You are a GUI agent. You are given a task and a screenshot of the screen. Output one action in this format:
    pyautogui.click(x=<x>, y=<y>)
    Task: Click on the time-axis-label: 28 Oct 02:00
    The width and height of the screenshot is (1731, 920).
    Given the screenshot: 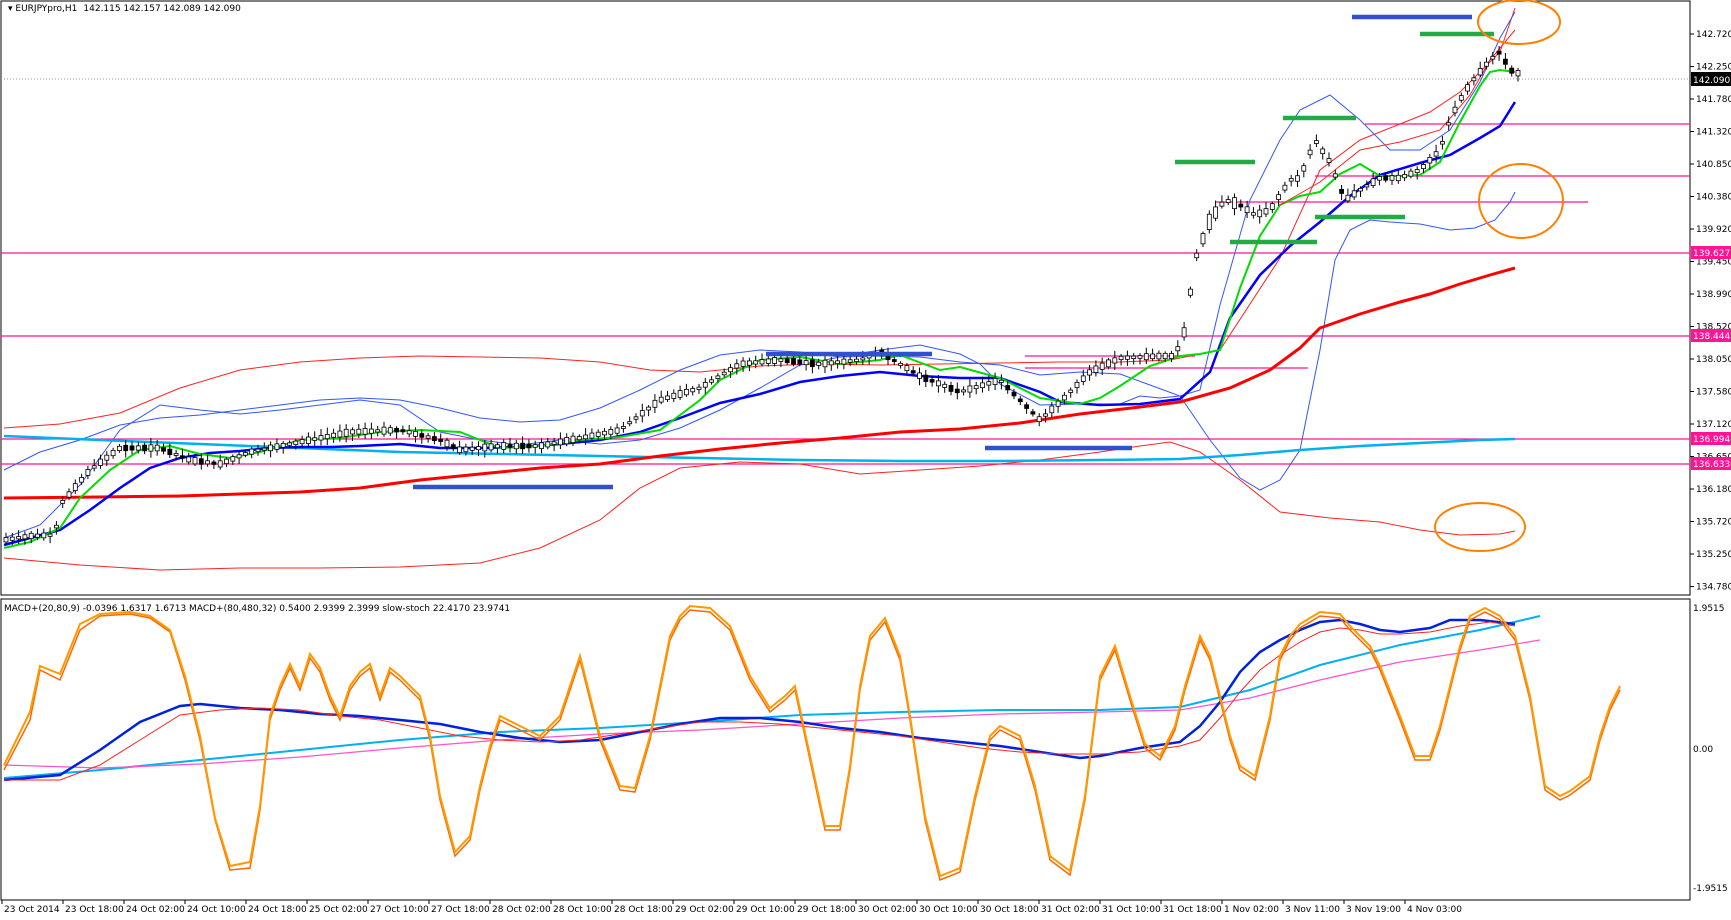 What is the action you would take?
    pyautogui.click(x=521, y=910)
    